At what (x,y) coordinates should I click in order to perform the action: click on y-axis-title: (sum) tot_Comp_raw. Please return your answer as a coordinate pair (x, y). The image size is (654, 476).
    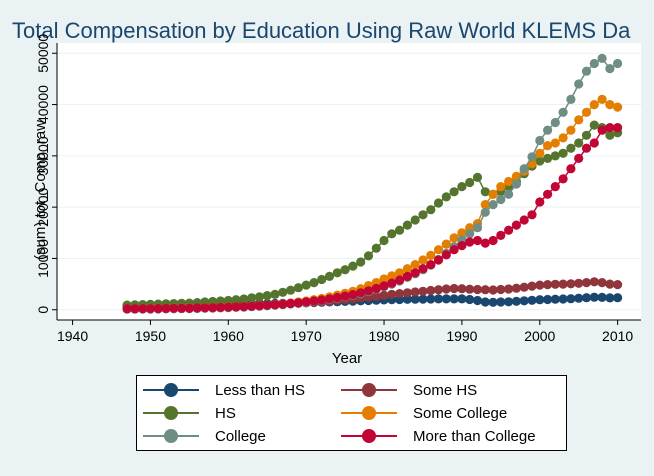
    Looking at the image, I should click on (40, 190).